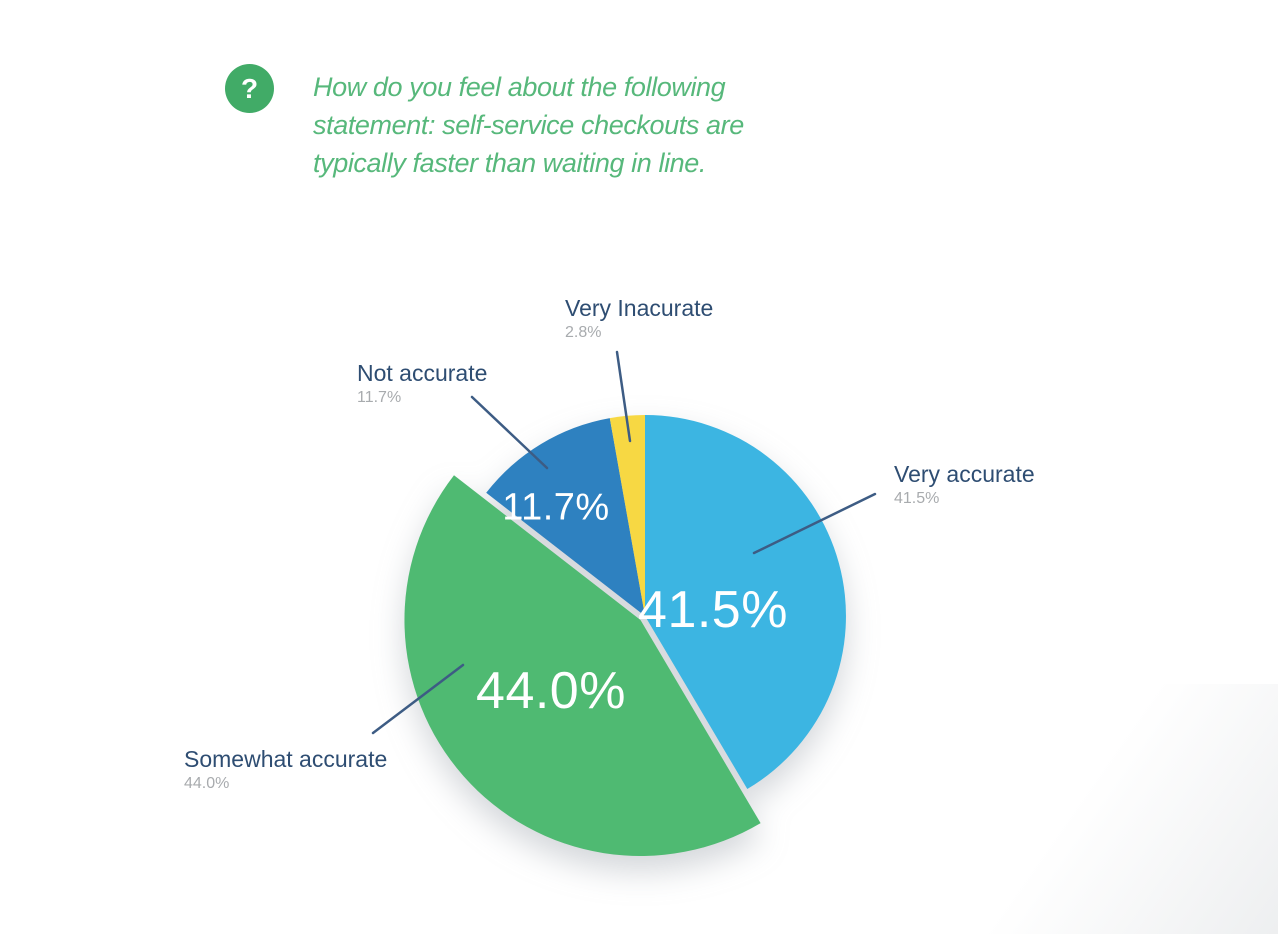 The height and width of the screenshot is (934, 1278). What do you see at coordinates (917, 498) in the screenshot?
I see `label-very-accurate-value: 41.5%` at bounding box center [917, 498].